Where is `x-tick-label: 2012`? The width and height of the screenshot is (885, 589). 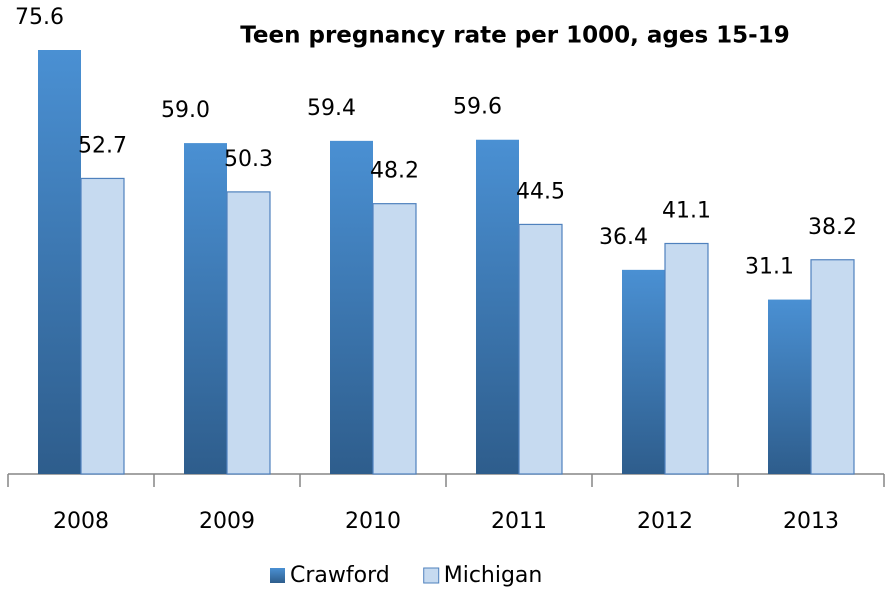 x-tick-label: 2012 is located at coordinates (665, 521).